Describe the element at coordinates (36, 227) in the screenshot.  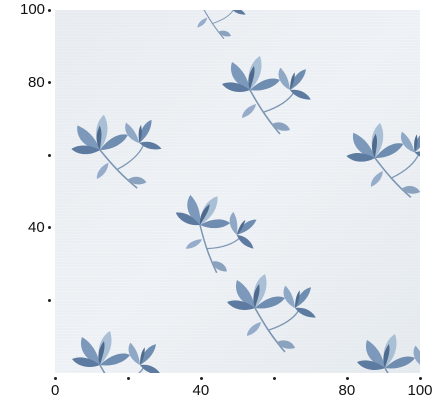
I see `y-tick-label: 40` at that location.